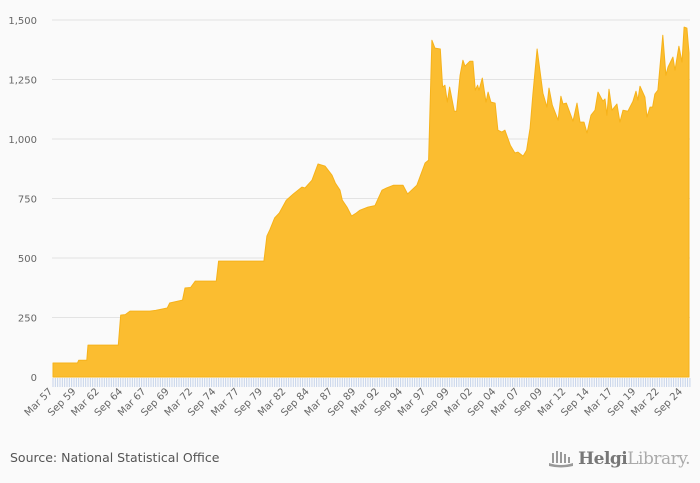 The width and height of the screenshot is (700, 483). Describe the element at coordinates (371, 382) in the screenshot. I see `x-axis-quarter-ticks` at that location.